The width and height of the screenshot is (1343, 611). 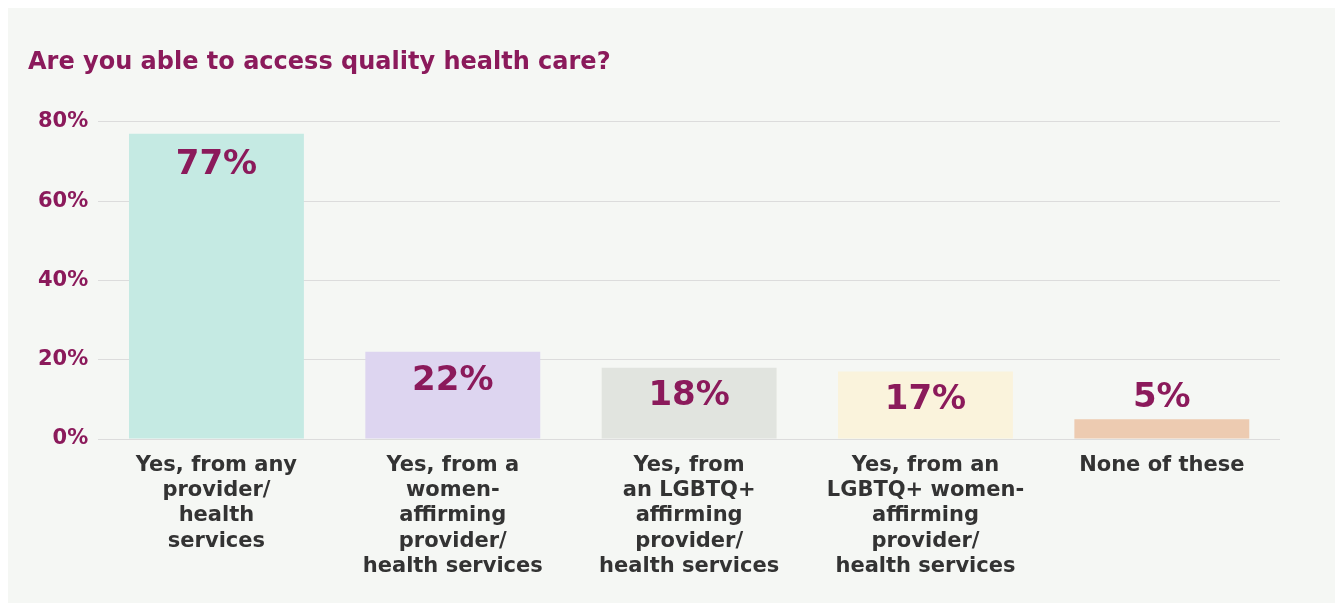 What do you see at coordinates (63, 358) in the screenshot?
I see `y-tick-label: 20%` at bounding box center [63, 358].